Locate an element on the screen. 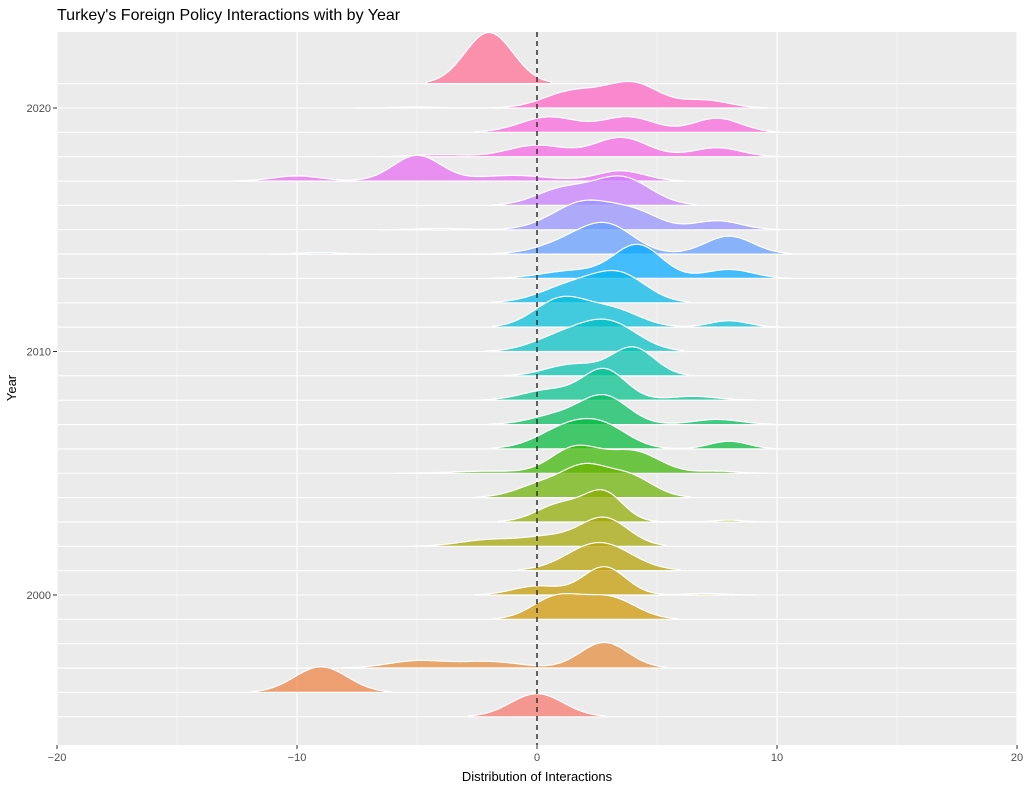 The width and height of the screenshot is (1024, 791). ridge-2008 is located at coordinates (537, 384).